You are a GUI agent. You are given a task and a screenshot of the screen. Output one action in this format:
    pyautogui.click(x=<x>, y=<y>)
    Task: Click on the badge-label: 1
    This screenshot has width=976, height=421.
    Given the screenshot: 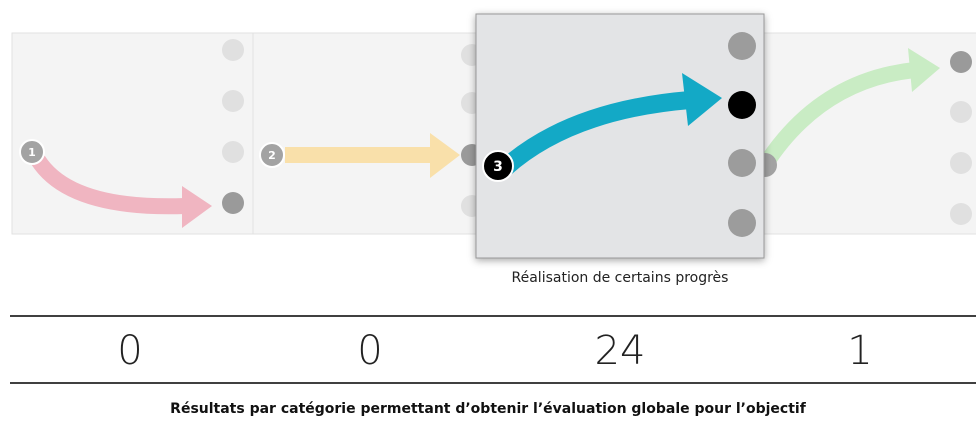 What is the action you would take?
    pyautogui.click(x=32, y=152)
    